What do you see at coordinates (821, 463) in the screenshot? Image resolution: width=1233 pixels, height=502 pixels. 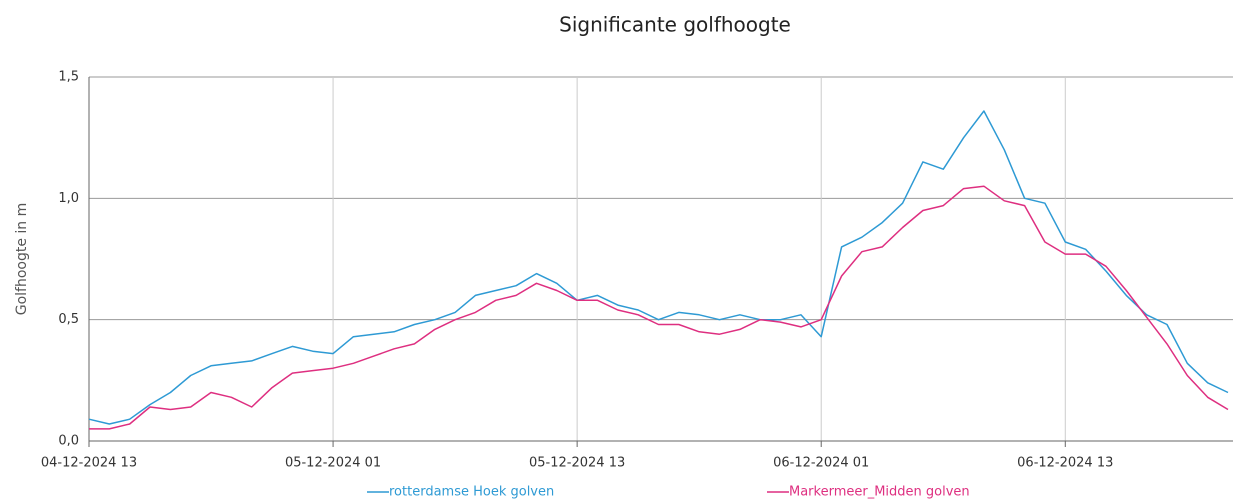 I see `x-tick-label: 06-12-2024 01` at bounding box center [821, 463].